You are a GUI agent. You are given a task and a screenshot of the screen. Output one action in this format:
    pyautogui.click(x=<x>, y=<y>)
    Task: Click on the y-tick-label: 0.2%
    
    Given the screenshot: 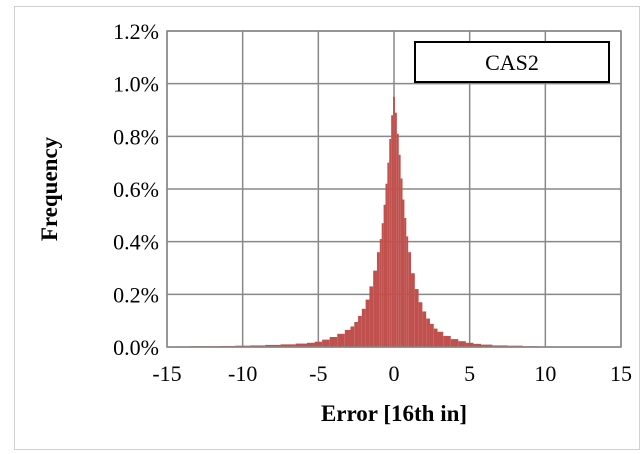 What is the action you would take?
    pyautogui.click(x=136, y=294)
    